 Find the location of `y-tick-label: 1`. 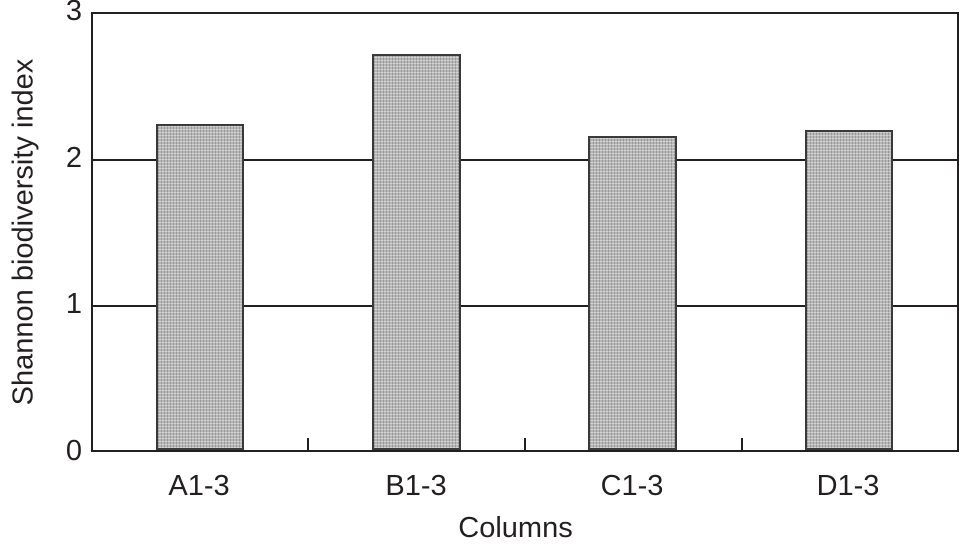

y-tick-label: 1 is located at coordinates (73, 304).